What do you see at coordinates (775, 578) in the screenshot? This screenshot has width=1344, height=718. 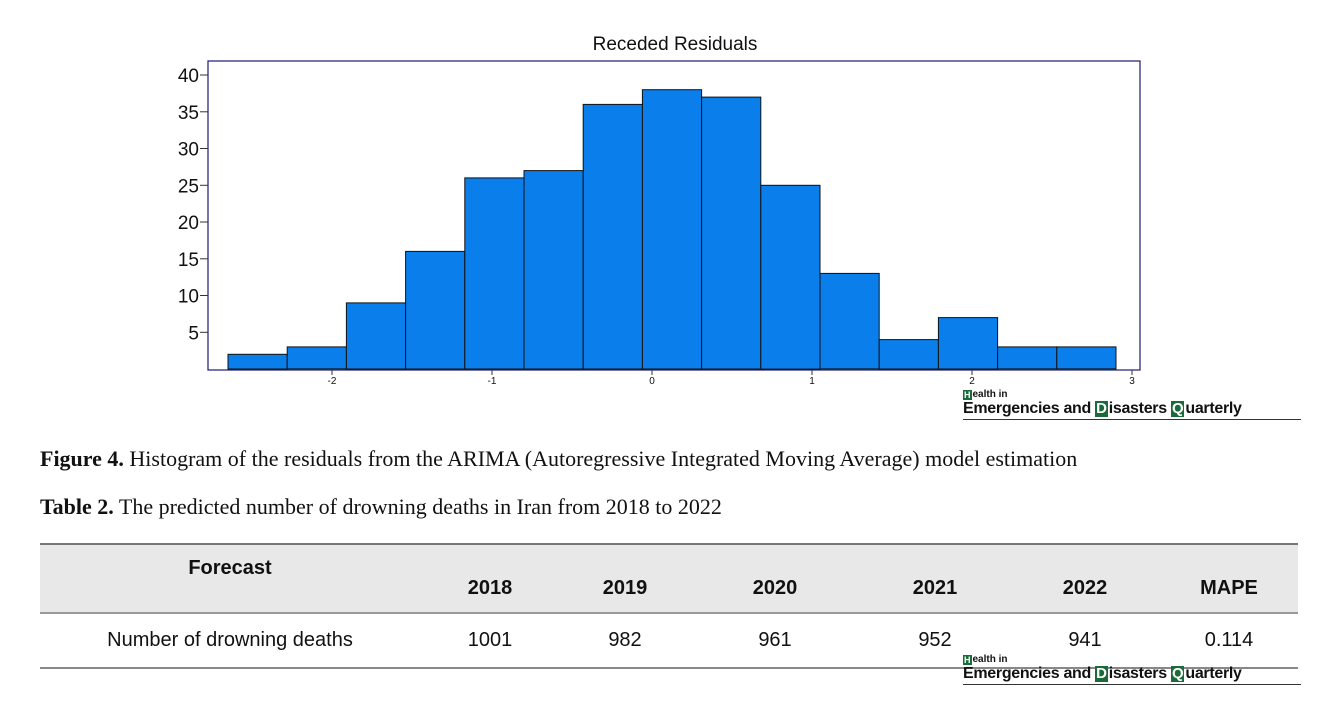 I see `header-2020: 2020` at bounding box center [775, 578].